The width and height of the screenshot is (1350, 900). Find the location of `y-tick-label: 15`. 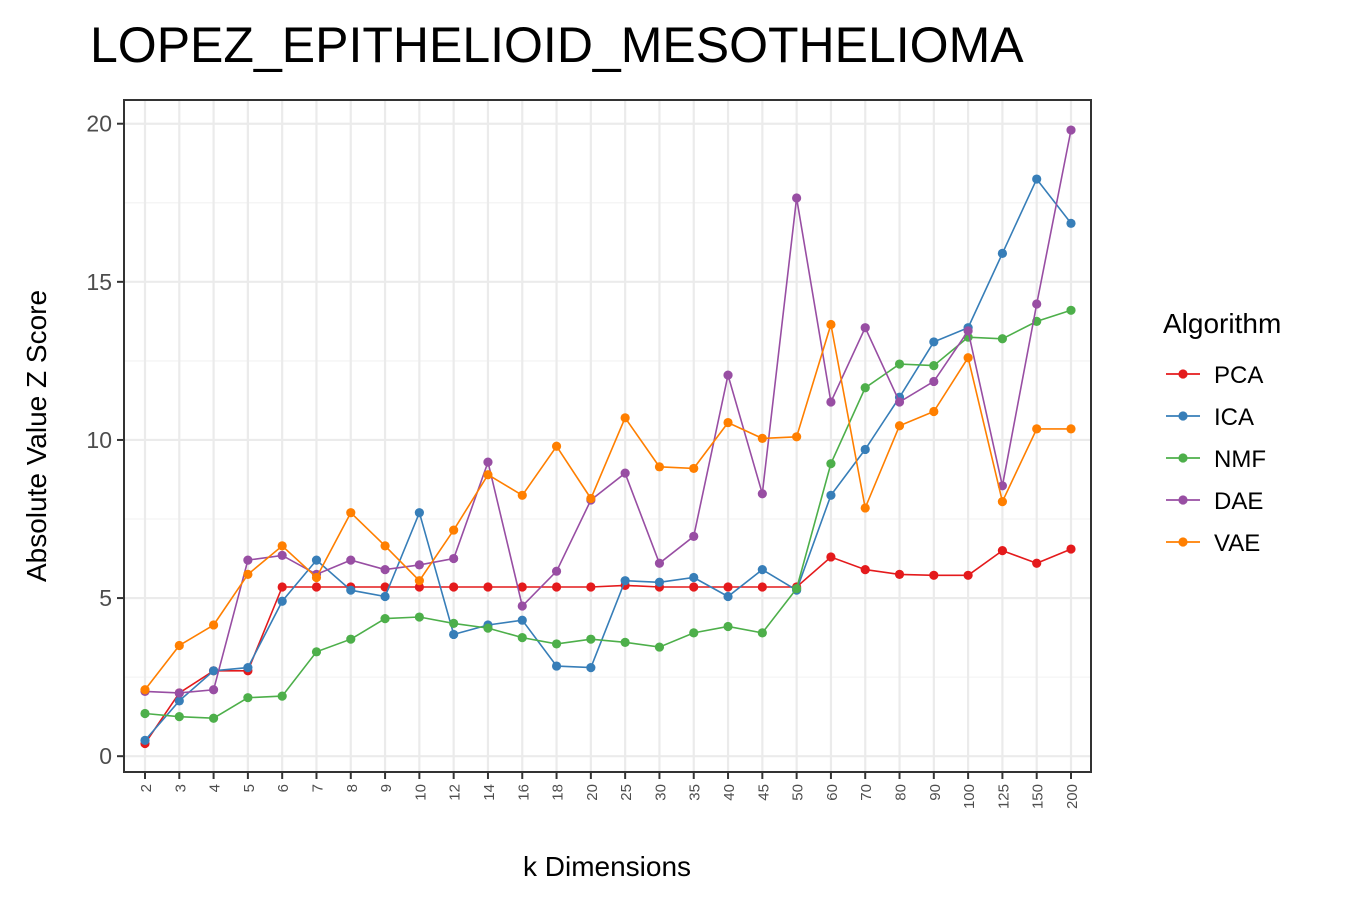

y-tick-label: 15 is located at coordinates (99, 282).